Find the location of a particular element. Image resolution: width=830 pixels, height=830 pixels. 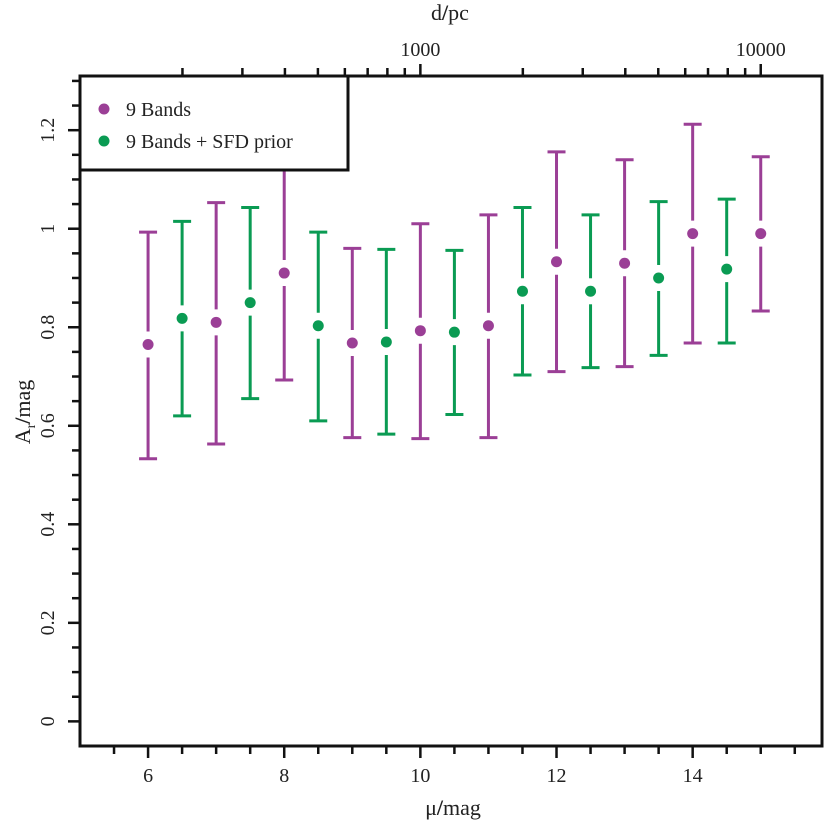

legend-label-9-bands-sfd-prior: 9 Bands + SFD prior is located at coordinates (209, 142).